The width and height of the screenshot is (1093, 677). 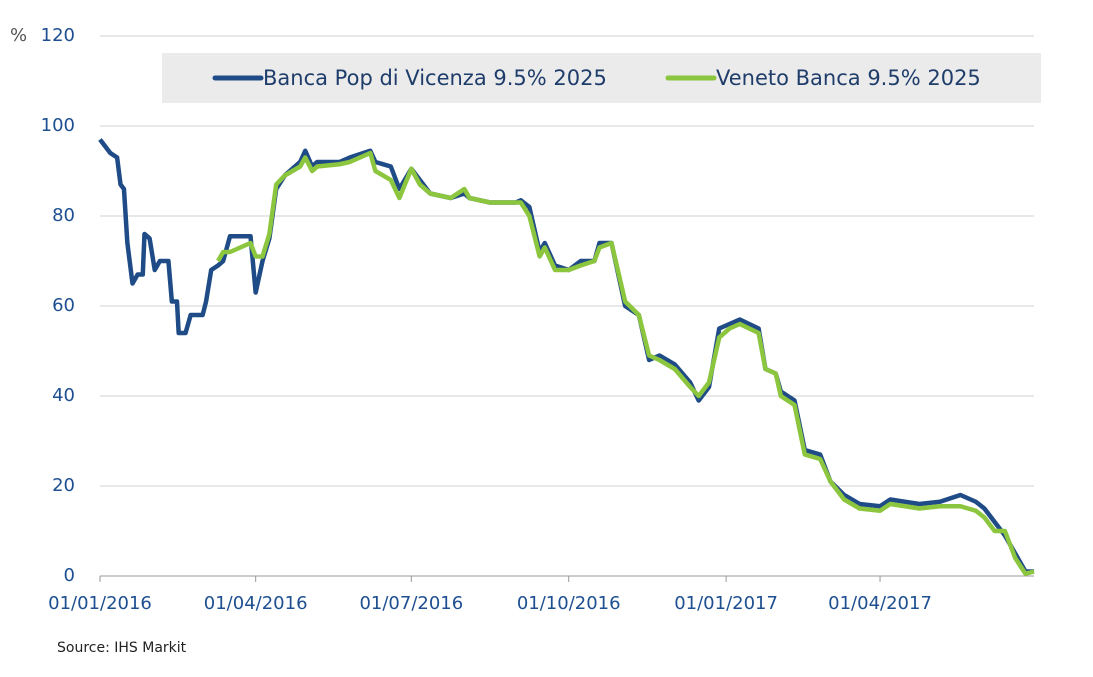 I want to click on x-tick-label: 01/01/2016, so click(x=100, y=603).